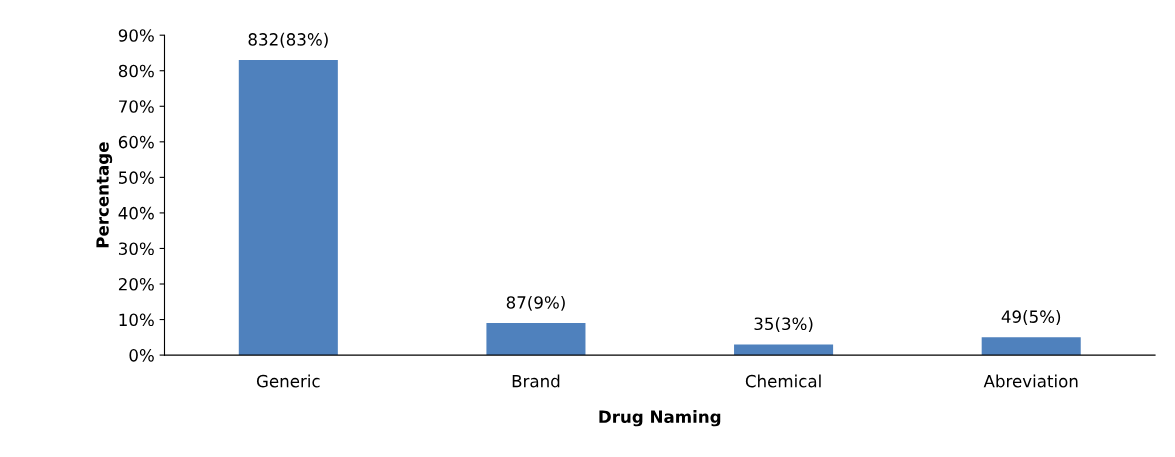 The image size is (1175, 457). Describe the element at coordinates (783, 325) in the screenshot. I see `data-label: 35(3%)` at that location.